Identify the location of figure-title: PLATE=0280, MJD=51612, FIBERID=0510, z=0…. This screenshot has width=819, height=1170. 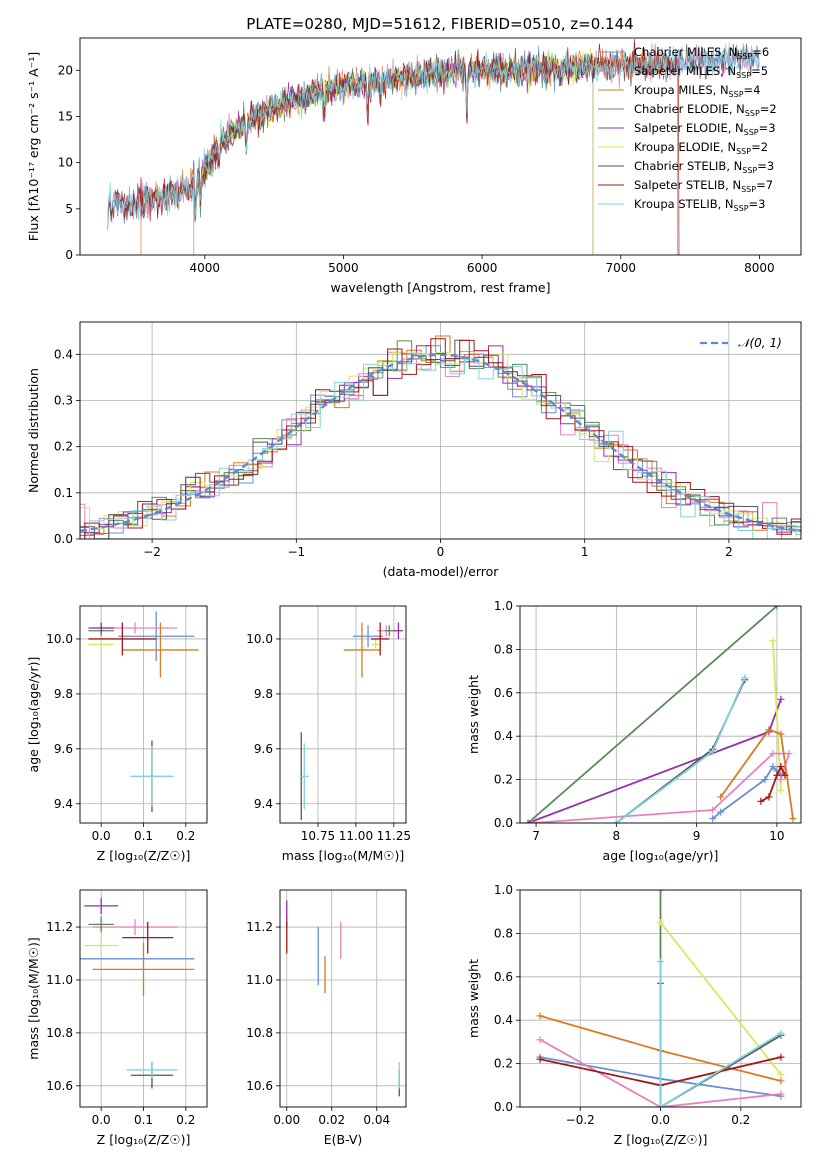
(439, 24).